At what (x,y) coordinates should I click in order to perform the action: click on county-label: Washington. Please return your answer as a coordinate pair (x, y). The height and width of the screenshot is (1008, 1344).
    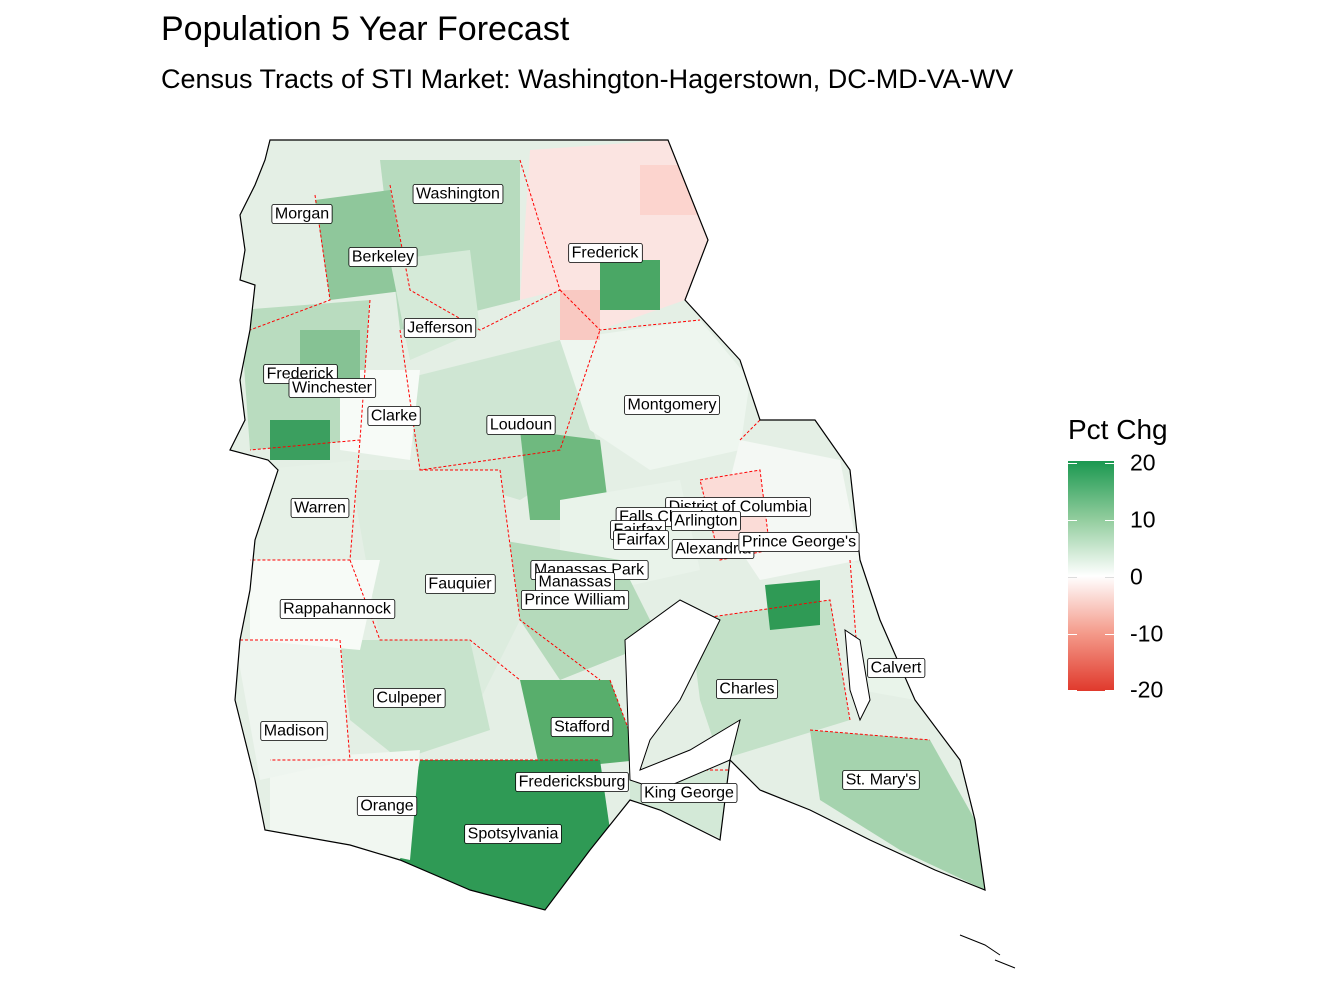
    Looking at the image, I should click on (458, 194).